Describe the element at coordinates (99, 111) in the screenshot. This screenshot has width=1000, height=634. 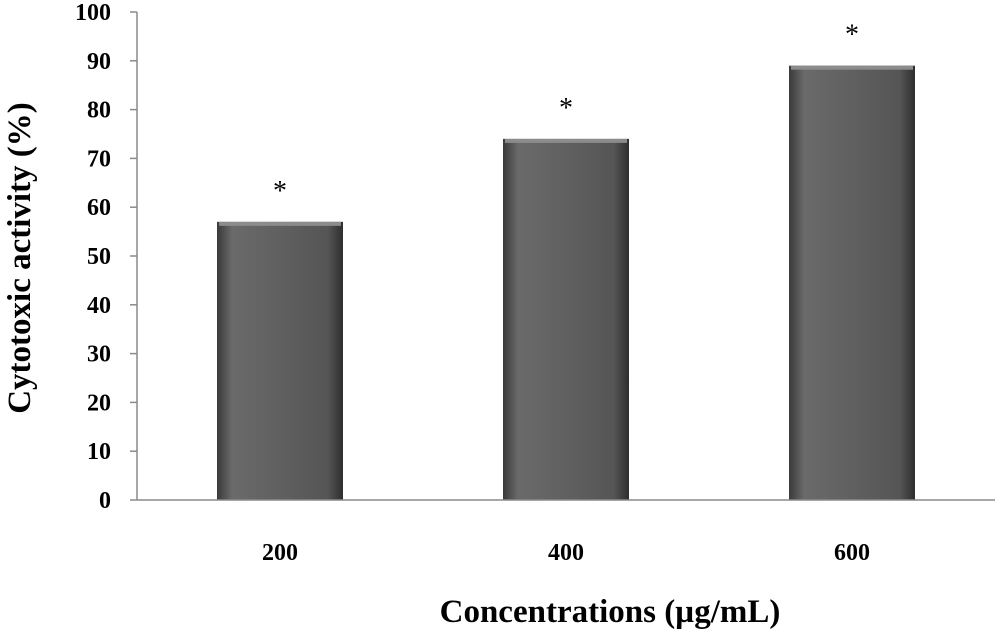
I see `y-tick-label: 80` at that location.